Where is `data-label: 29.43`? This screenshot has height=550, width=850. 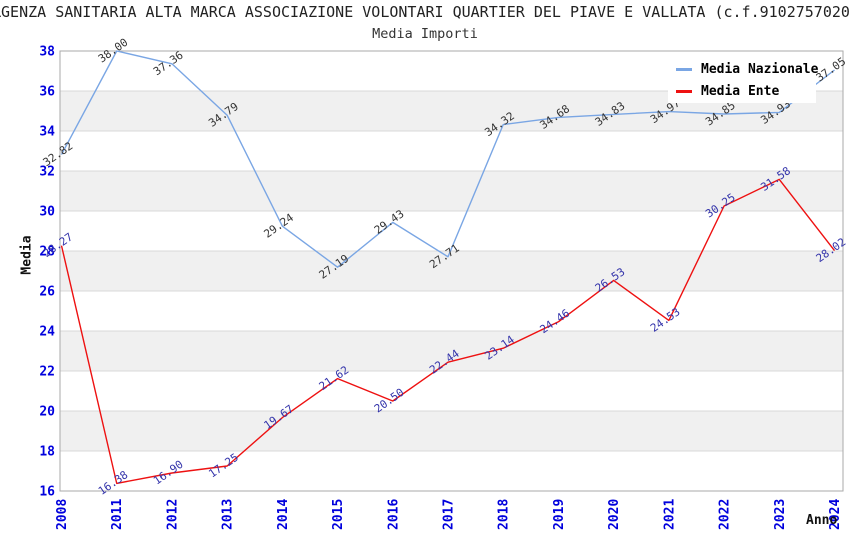 data-label: 29.43 is located at coordinates (389, 222).